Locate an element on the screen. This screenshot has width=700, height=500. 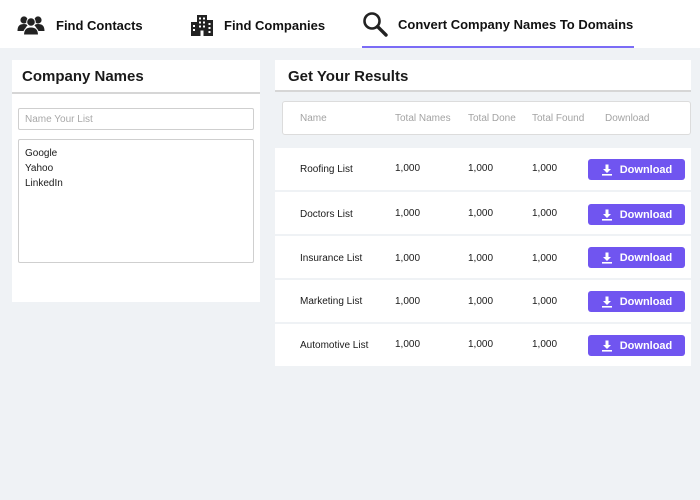
row-name: Roofing List is located at coordinates (326, 169).